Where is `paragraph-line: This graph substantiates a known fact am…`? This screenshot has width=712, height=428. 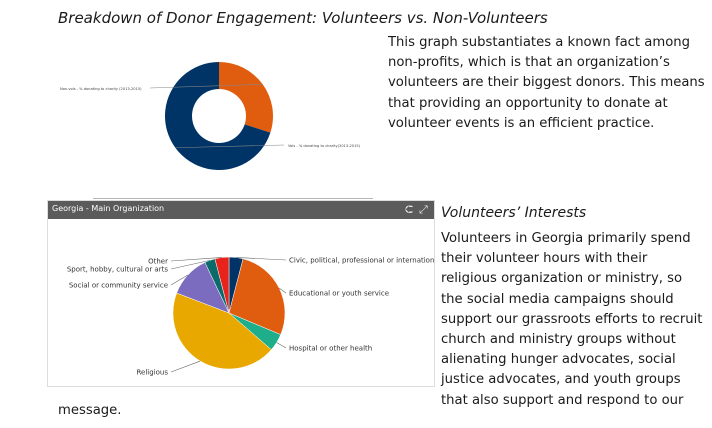
paragraph-line: This graph substantiates a known fact am… is located at coordinates (539, 42).